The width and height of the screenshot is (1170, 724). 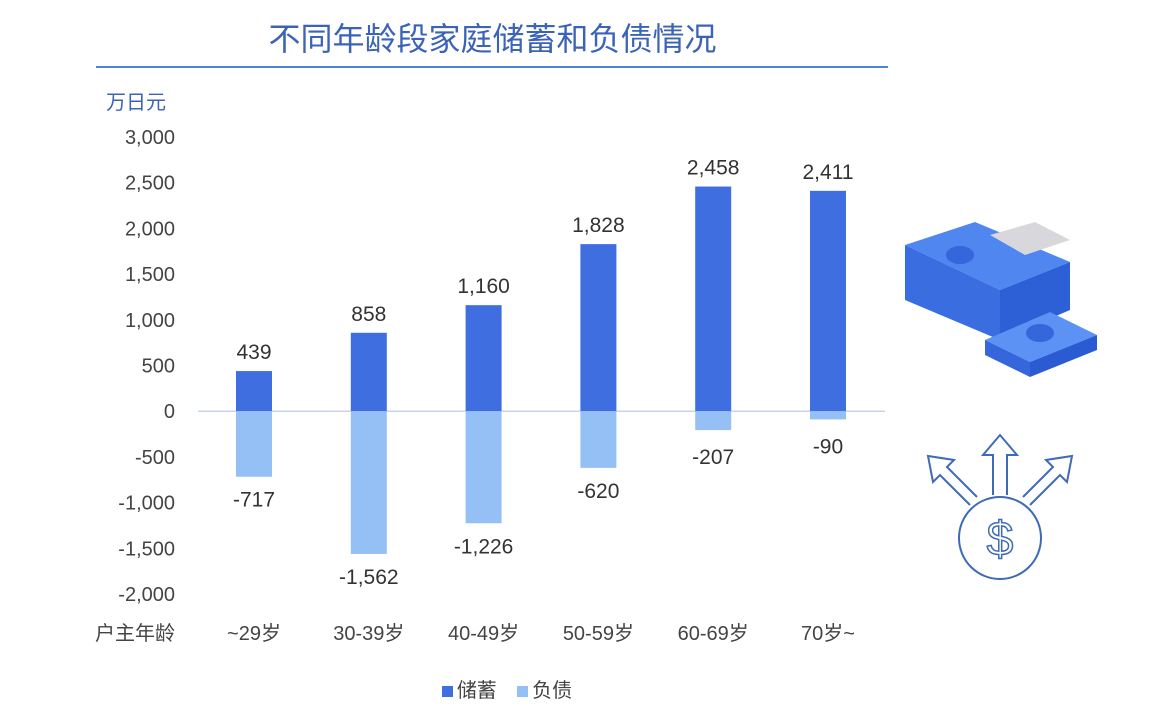 I want to click on x-tick-label: 30-39岁, so click(x=368, y=633).